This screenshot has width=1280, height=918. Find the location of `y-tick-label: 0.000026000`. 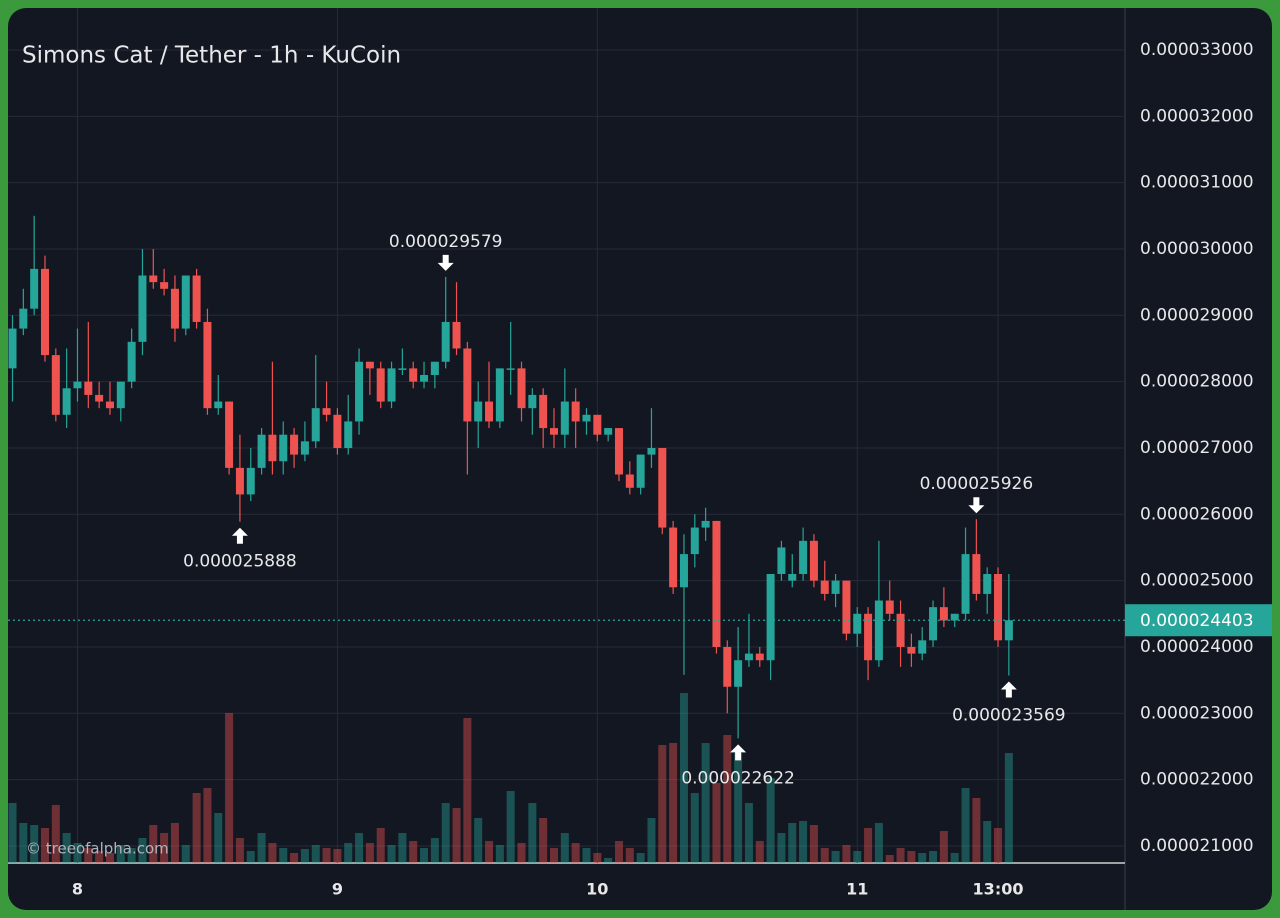

y-tick-label: 0.000026000 is located at coordinates (1197, 514).